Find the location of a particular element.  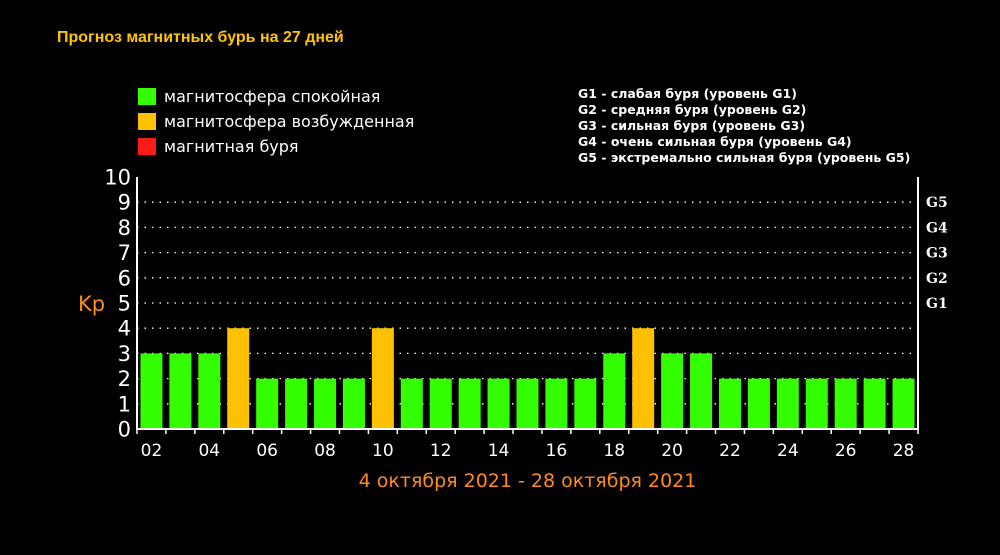

y-tick-label: 0 is located at coordinates (124, 430).